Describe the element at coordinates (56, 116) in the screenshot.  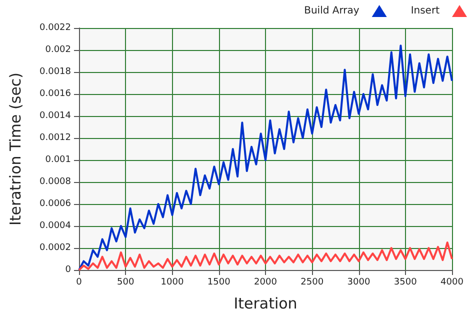
I see `y-tick-label: 0.0014` at that location.